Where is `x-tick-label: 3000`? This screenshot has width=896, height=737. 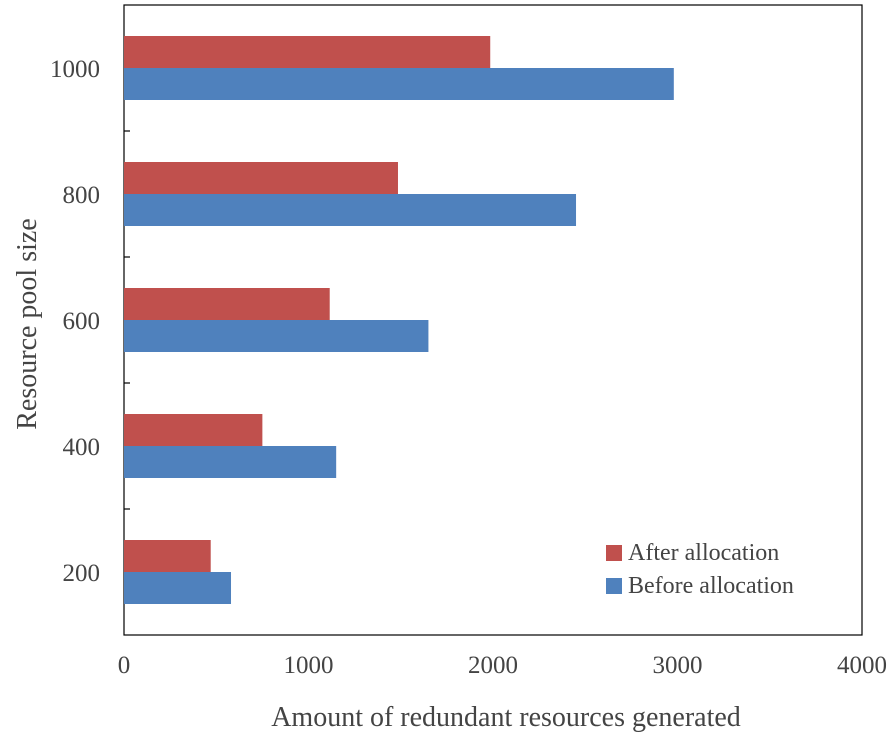
x-tick-label: 3000 is located at coordinates (678, 665).